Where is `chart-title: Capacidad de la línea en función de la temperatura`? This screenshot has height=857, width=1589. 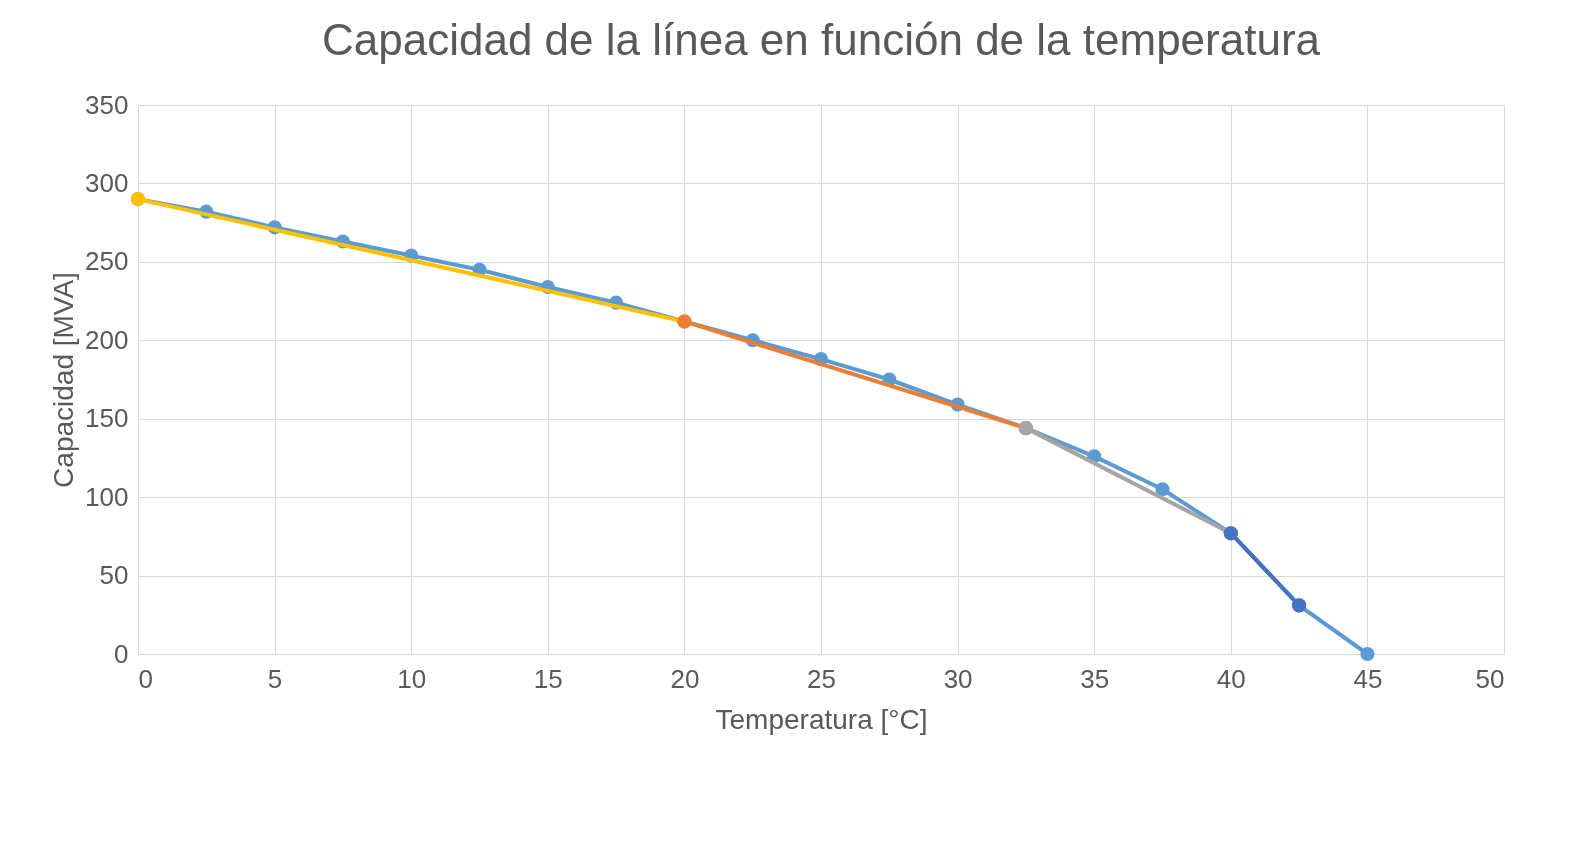 chart-title: Capacidad de la línea en función de la temperatura is located at coordinates (821, 39).